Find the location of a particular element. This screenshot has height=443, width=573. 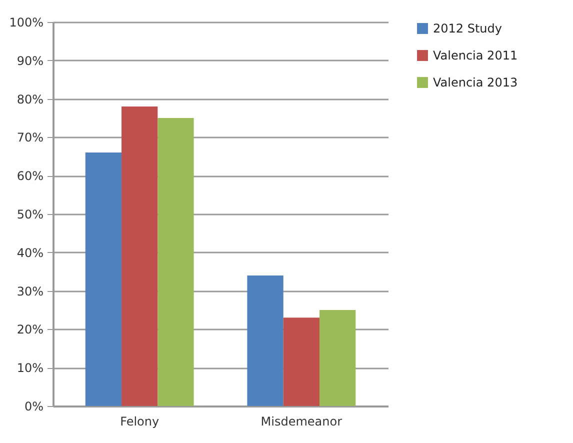

y-tick-label: 40% is located at coordinates (30, 253).